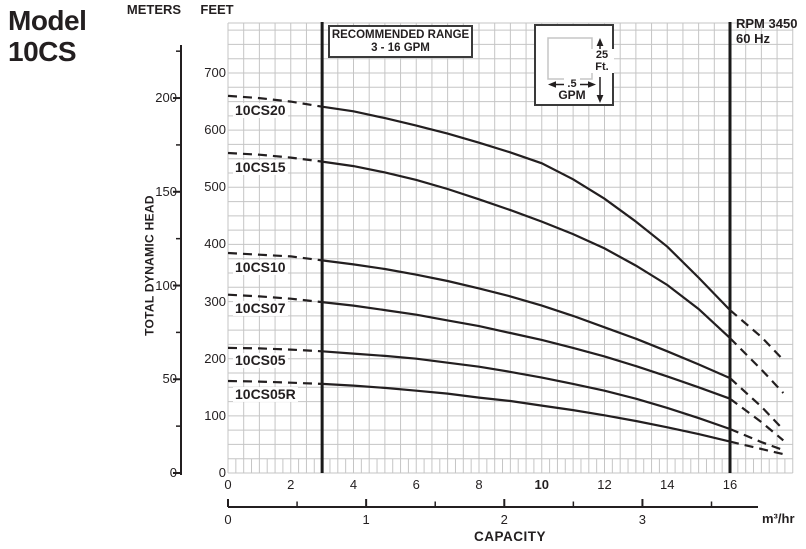 The height and width of the screenshot is (549, 806). What do you see at coordinates (166, 191) in the screenshot?
I see `meters-tick-label: 150` at bounding box center [166, 191].